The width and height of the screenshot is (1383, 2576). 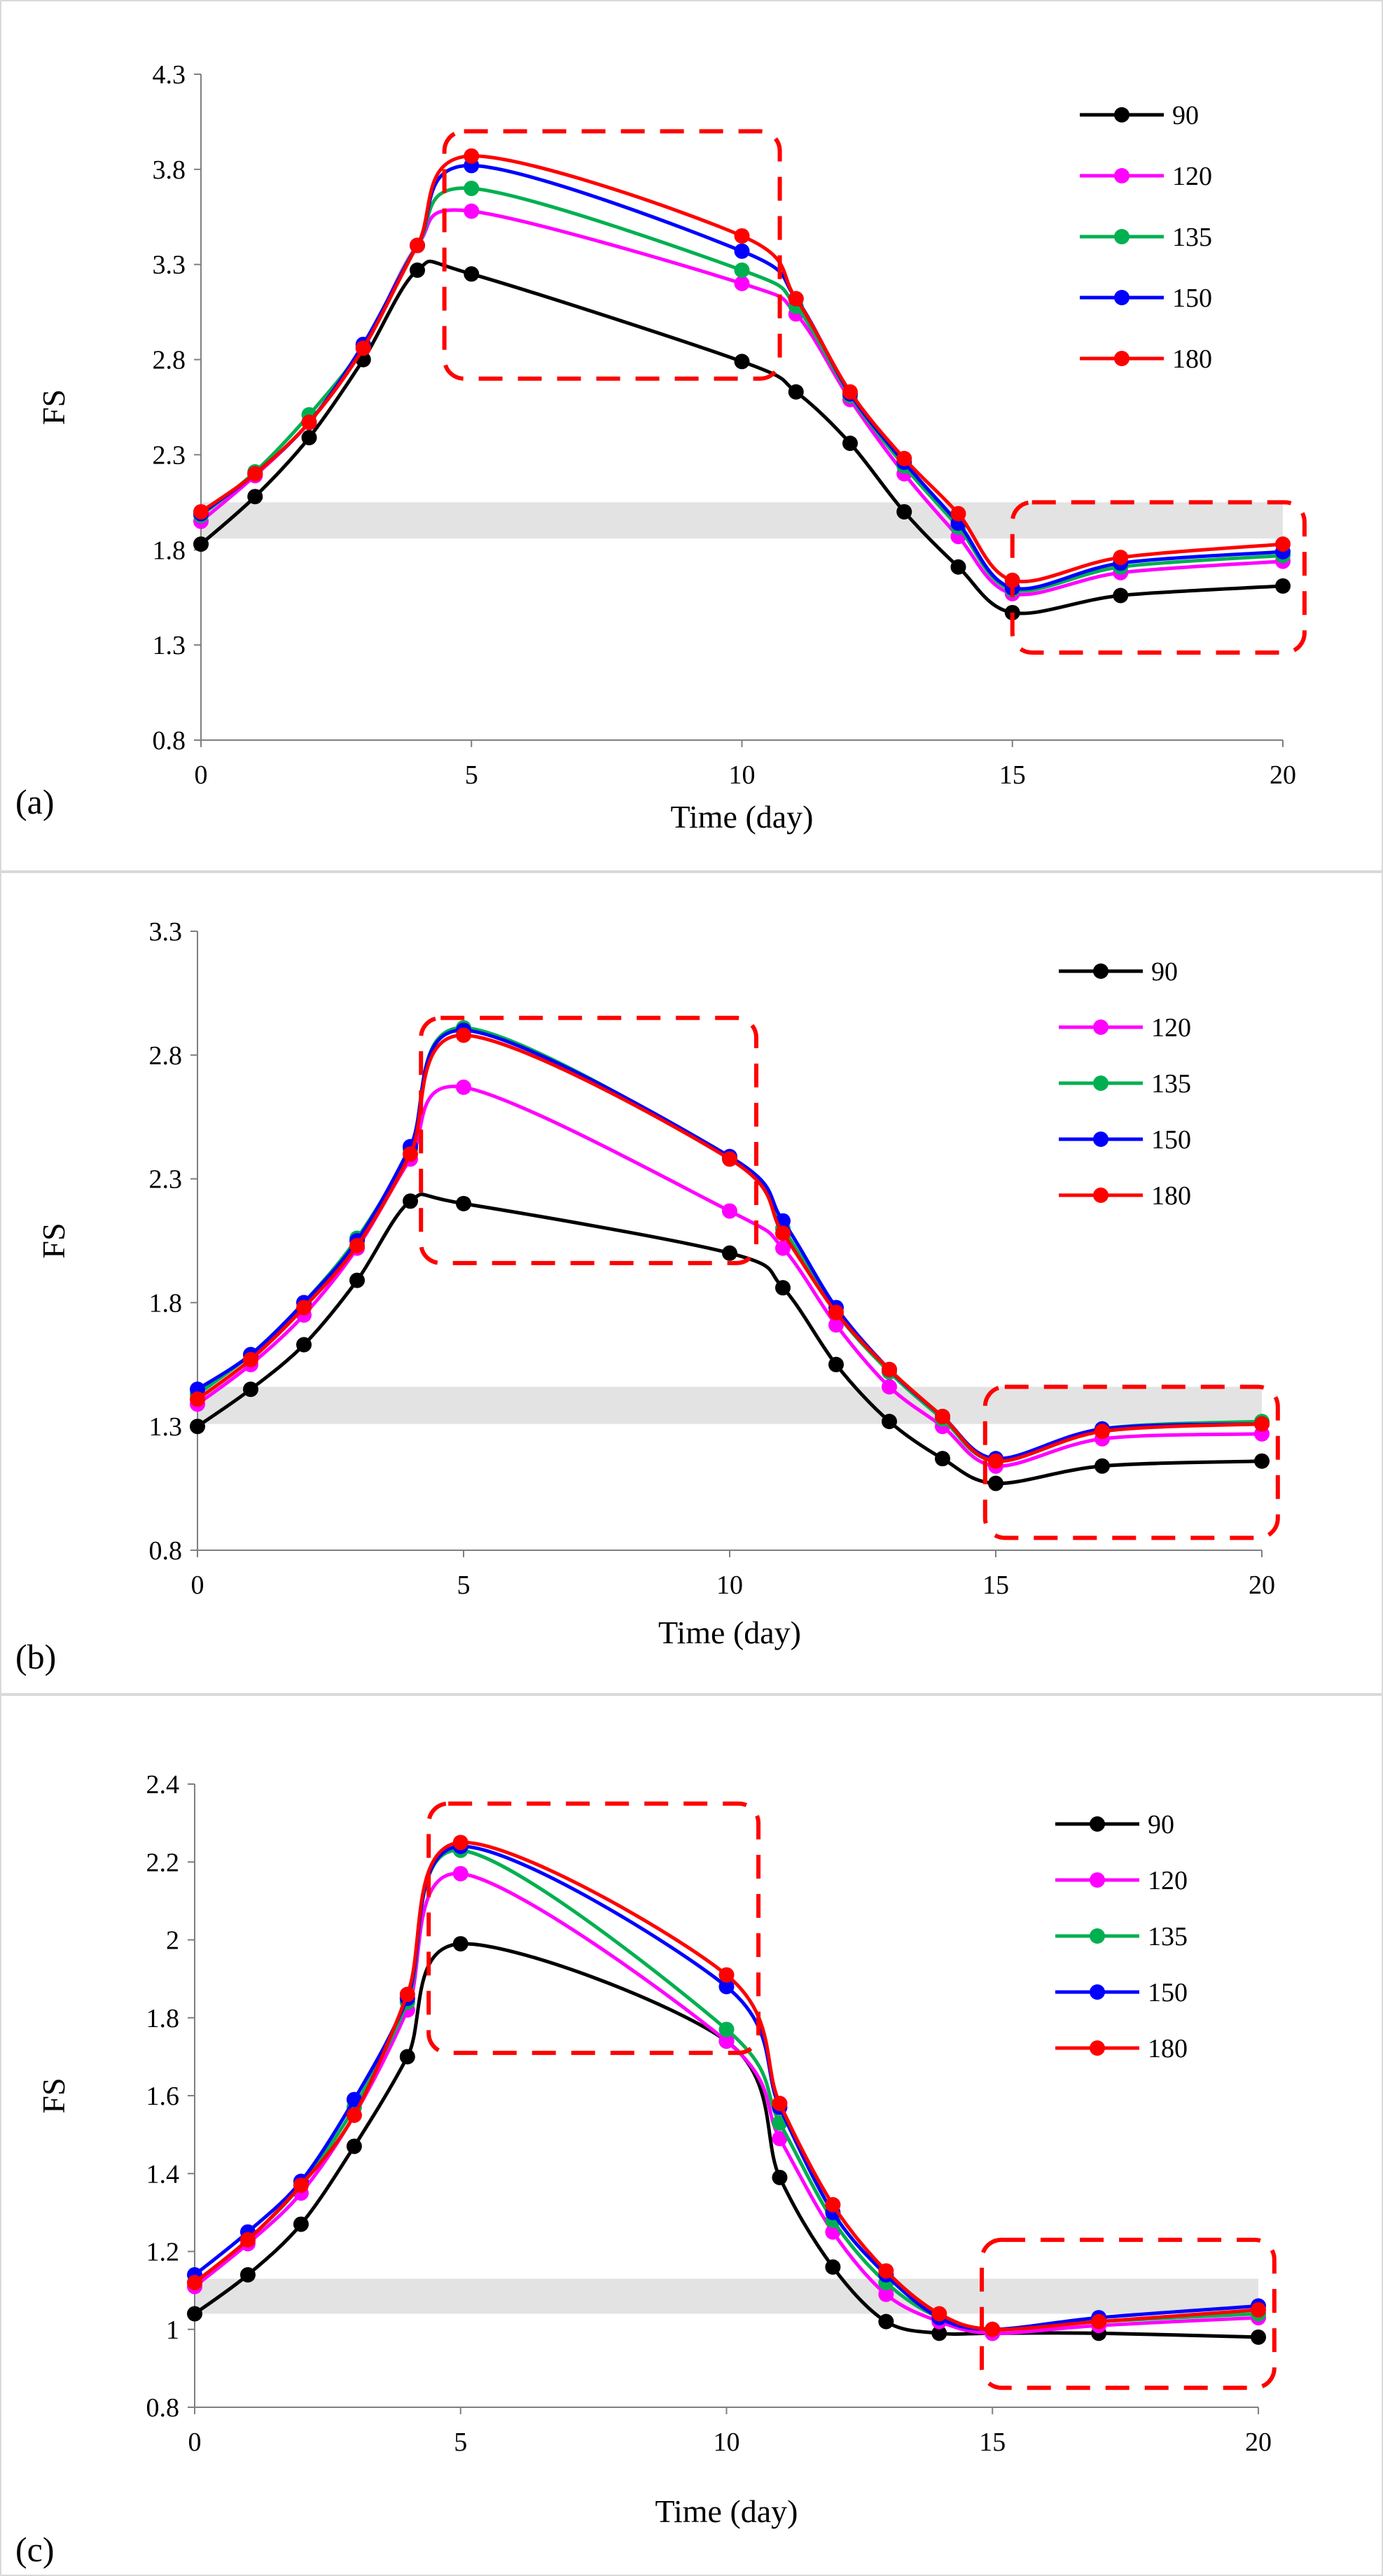 What do you see at coordinates (173, 2330) in the screenshot?
I see `y-tick-label: 1` at bounding box center [173, 2330].